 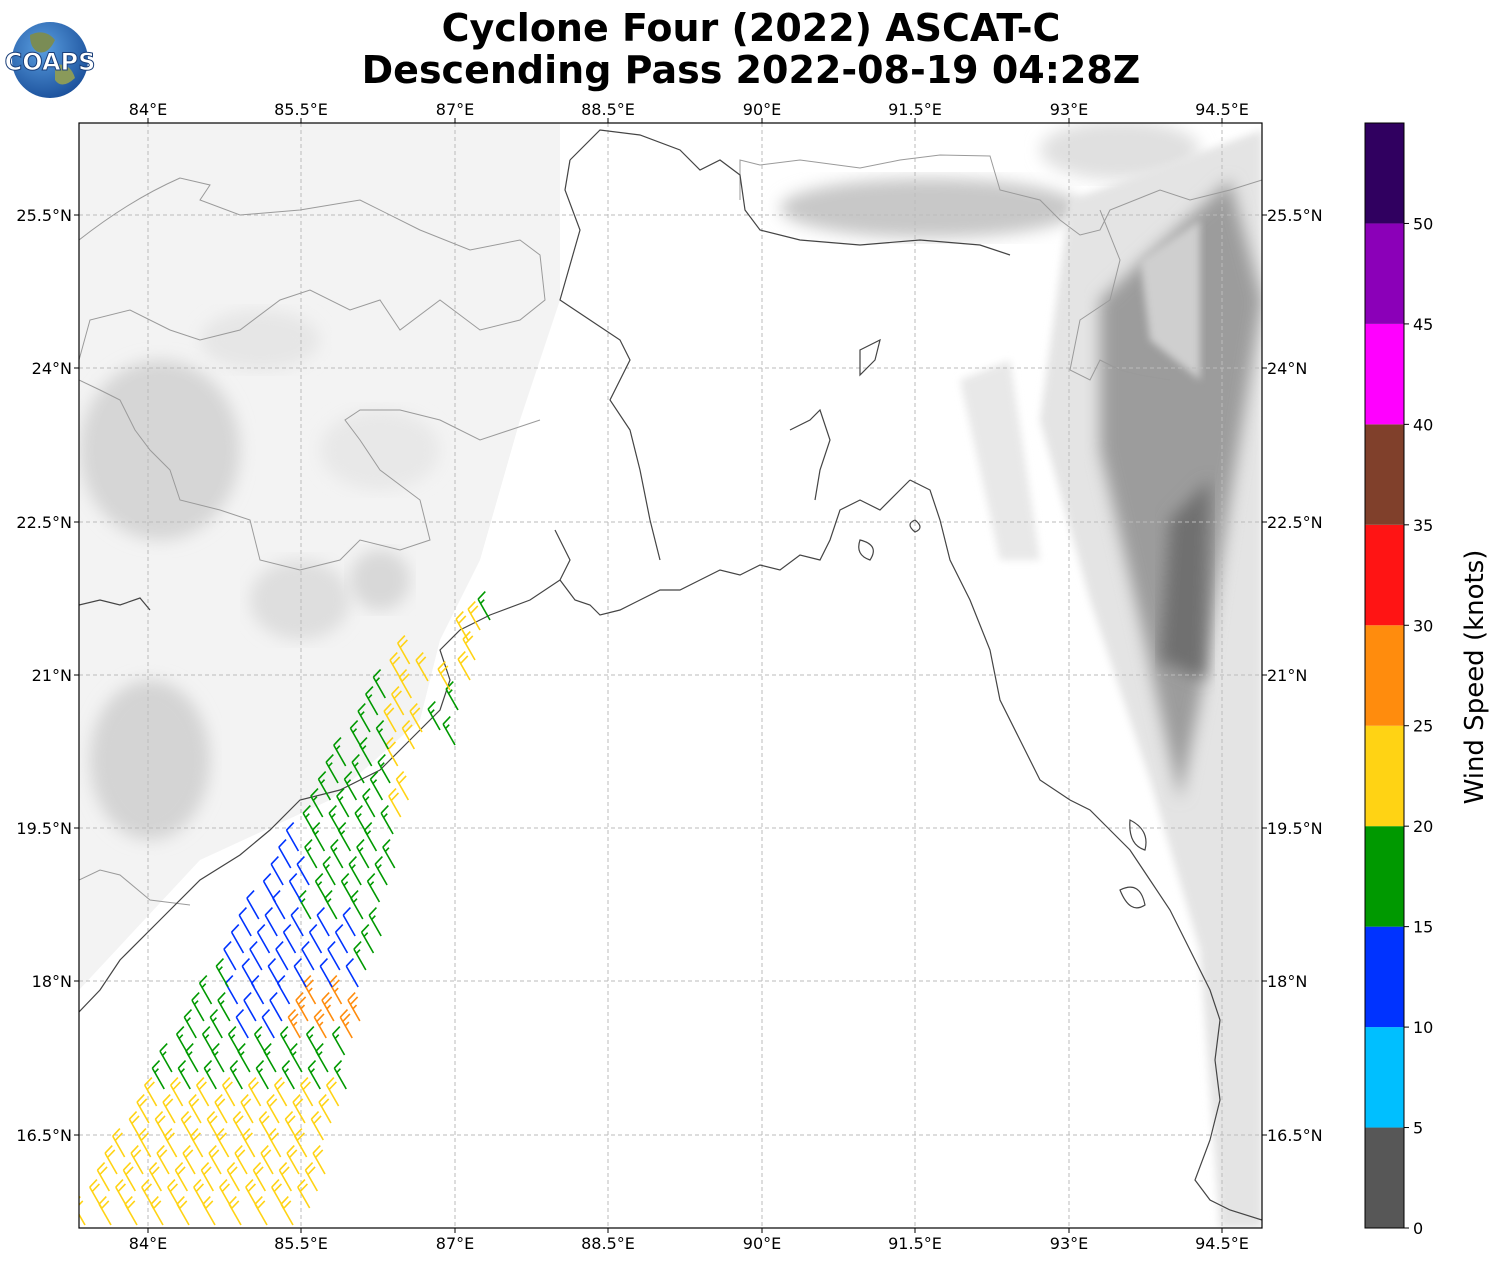 I want to click on colorbar-tick-label: 15, so click(x=1423, y=927).